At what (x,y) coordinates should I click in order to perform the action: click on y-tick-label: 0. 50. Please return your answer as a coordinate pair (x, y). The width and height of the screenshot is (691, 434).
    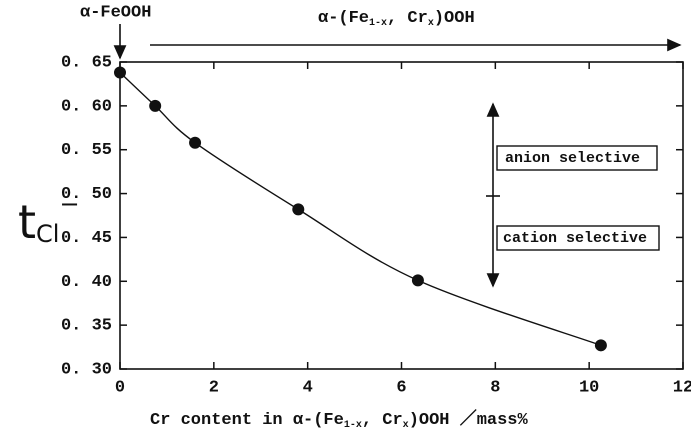
    Looking at the image, I should click on (86, 194).